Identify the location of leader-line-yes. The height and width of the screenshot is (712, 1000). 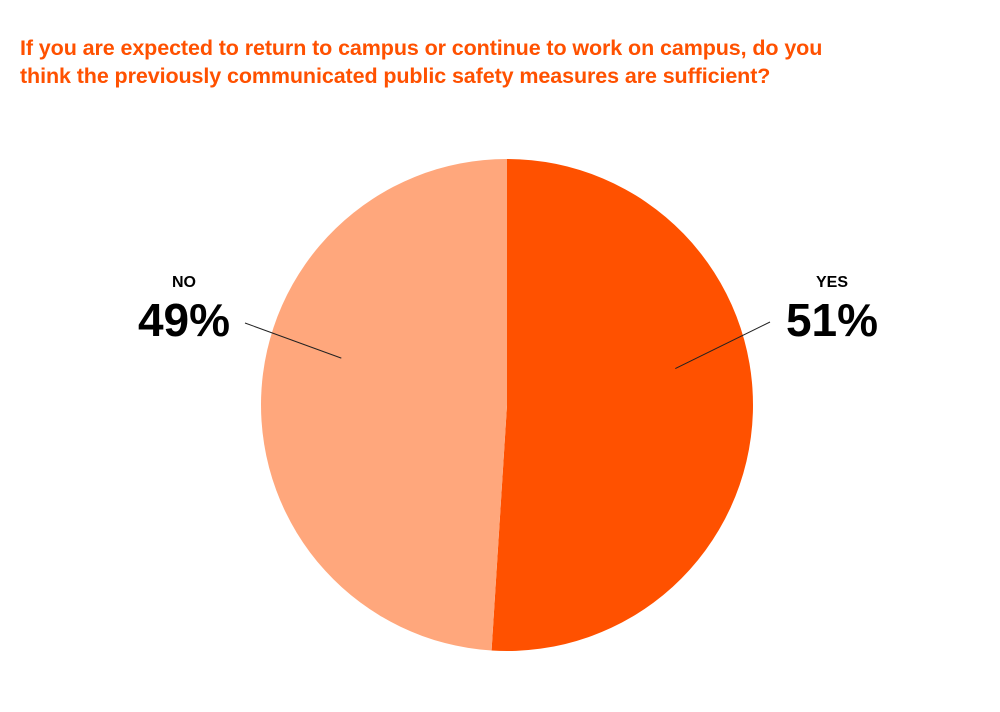
(723, 345).